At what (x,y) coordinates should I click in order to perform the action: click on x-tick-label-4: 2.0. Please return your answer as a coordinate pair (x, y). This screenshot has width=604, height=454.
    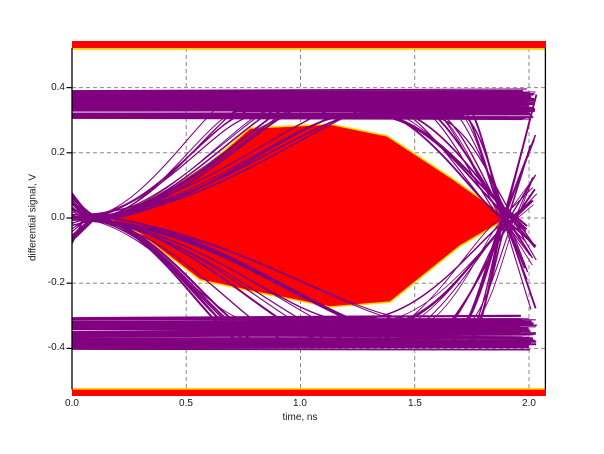
    Looking at the image, I should click on (529, 403).